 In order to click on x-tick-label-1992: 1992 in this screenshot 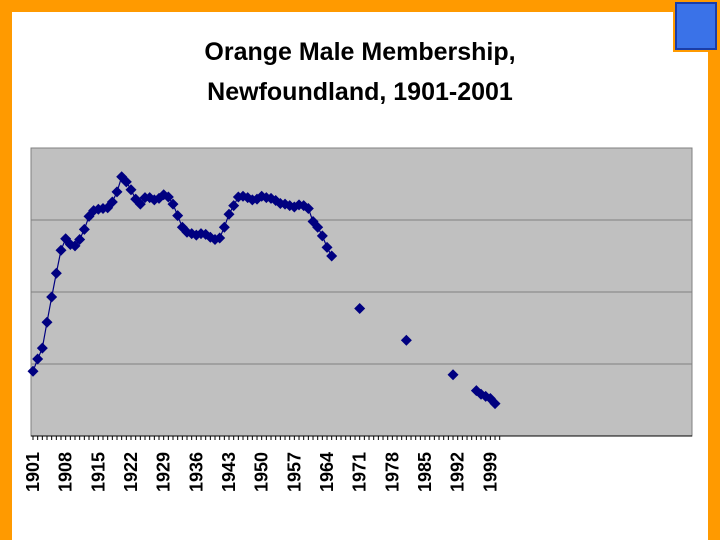, I will do `click(458, 472)`.